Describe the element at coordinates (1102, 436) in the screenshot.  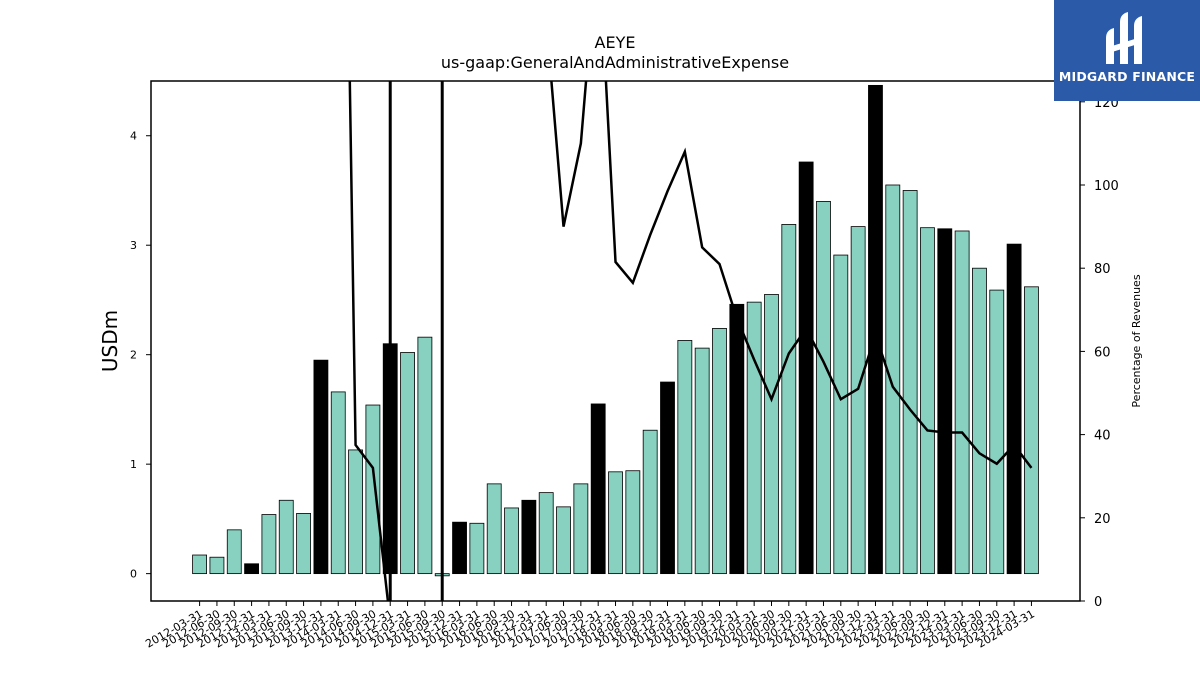
I see `y2-tick-label: 40` at that location.